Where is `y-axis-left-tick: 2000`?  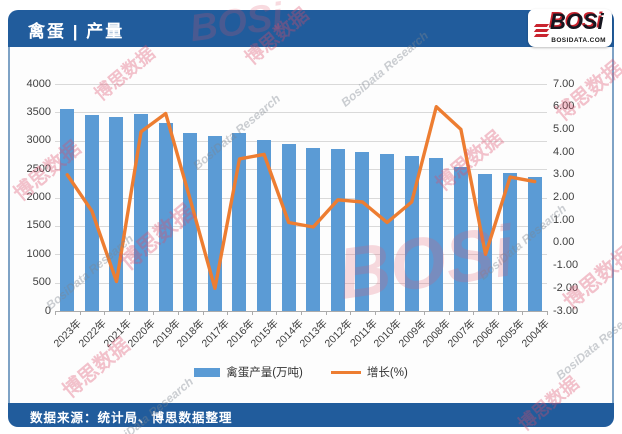 y-axis-left-tick: 2000 is located at coordinates (38, 197).